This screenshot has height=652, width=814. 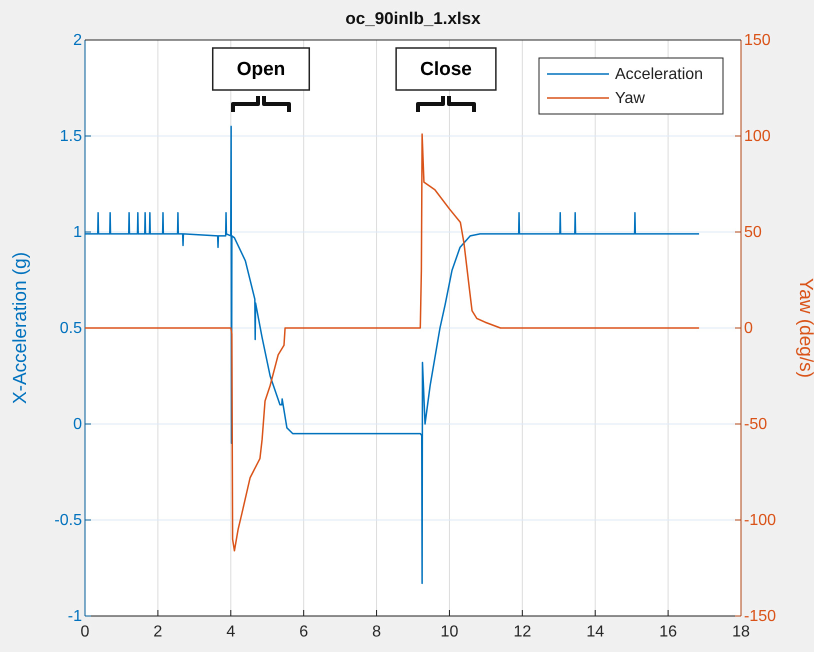 I want to click on x-tick-label: 10, so click(x=449, y=632).